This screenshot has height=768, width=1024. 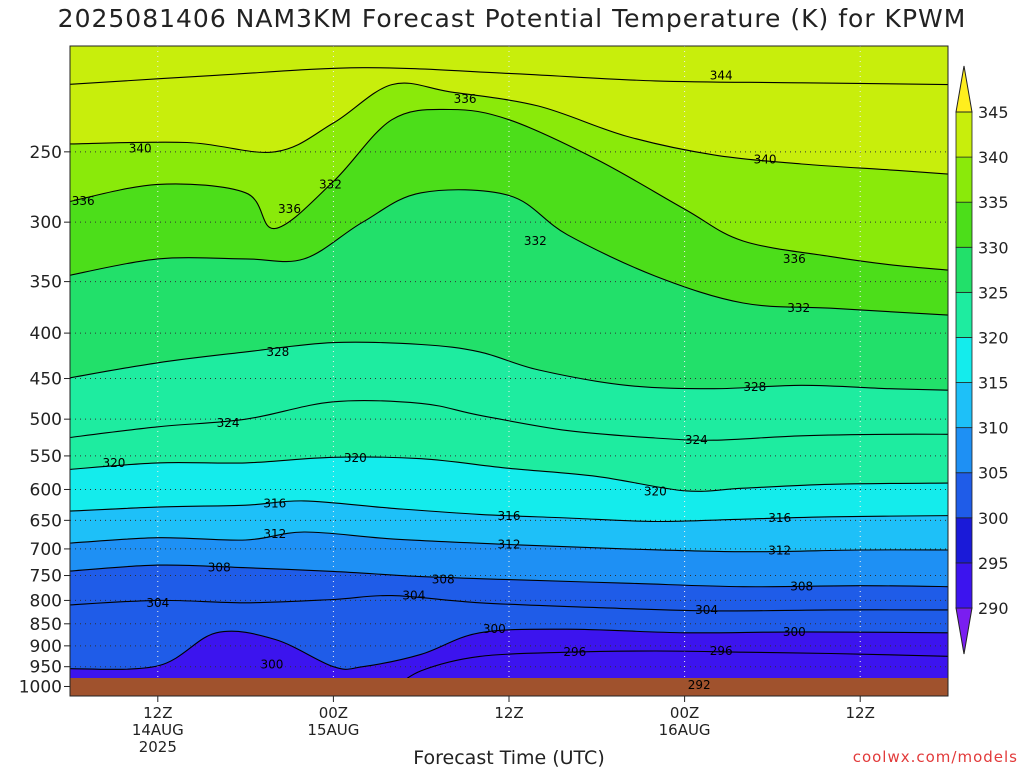 I want to click on y-tick-label: 500, so click(x=46, y=420).